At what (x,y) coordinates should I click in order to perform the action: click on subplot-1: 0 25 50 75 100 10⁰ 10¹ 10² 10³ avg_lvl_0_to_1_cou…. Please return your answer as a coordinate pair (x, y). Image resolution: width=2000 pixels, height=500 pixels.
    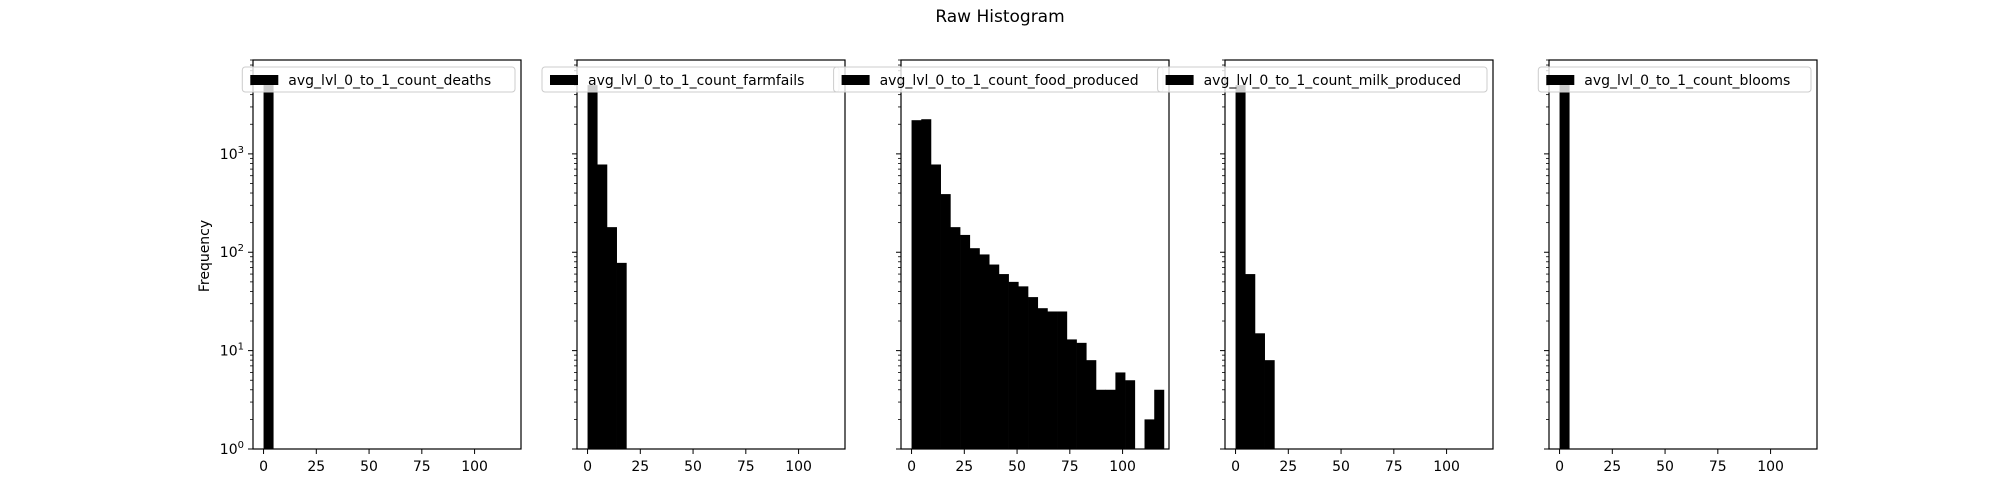
    Looking at the image, I should click on (371, 267).